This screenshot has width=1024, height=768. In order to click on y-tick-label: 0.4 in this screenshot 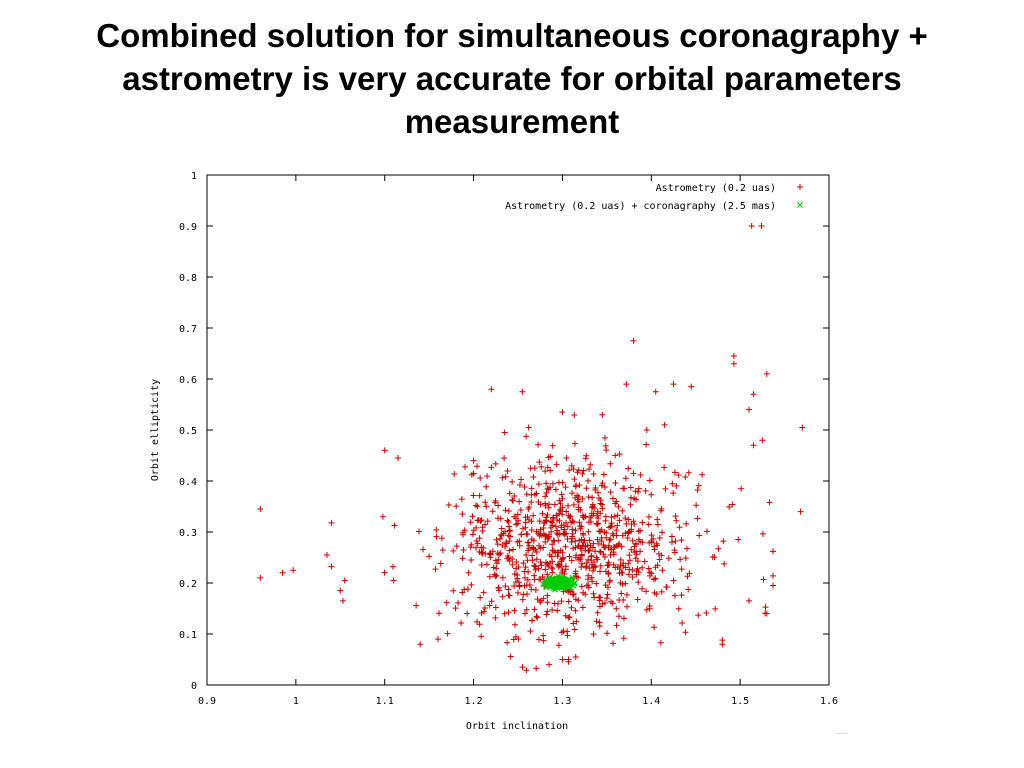, I will do `click(188, 482)`.